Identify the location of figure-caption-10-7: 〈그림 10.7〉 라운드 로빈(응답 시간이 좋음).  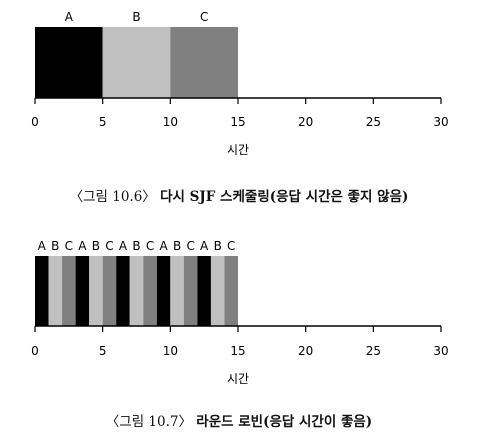
(239, 420).